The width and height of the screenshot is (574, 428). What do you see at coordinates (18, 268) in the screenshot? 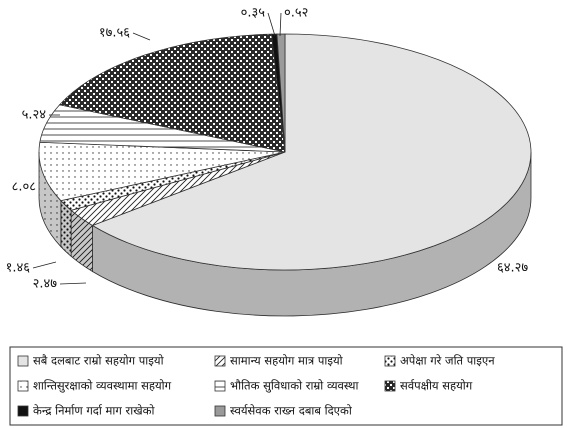
I see `data-label: १.४६` at bounding box center [18, 268].